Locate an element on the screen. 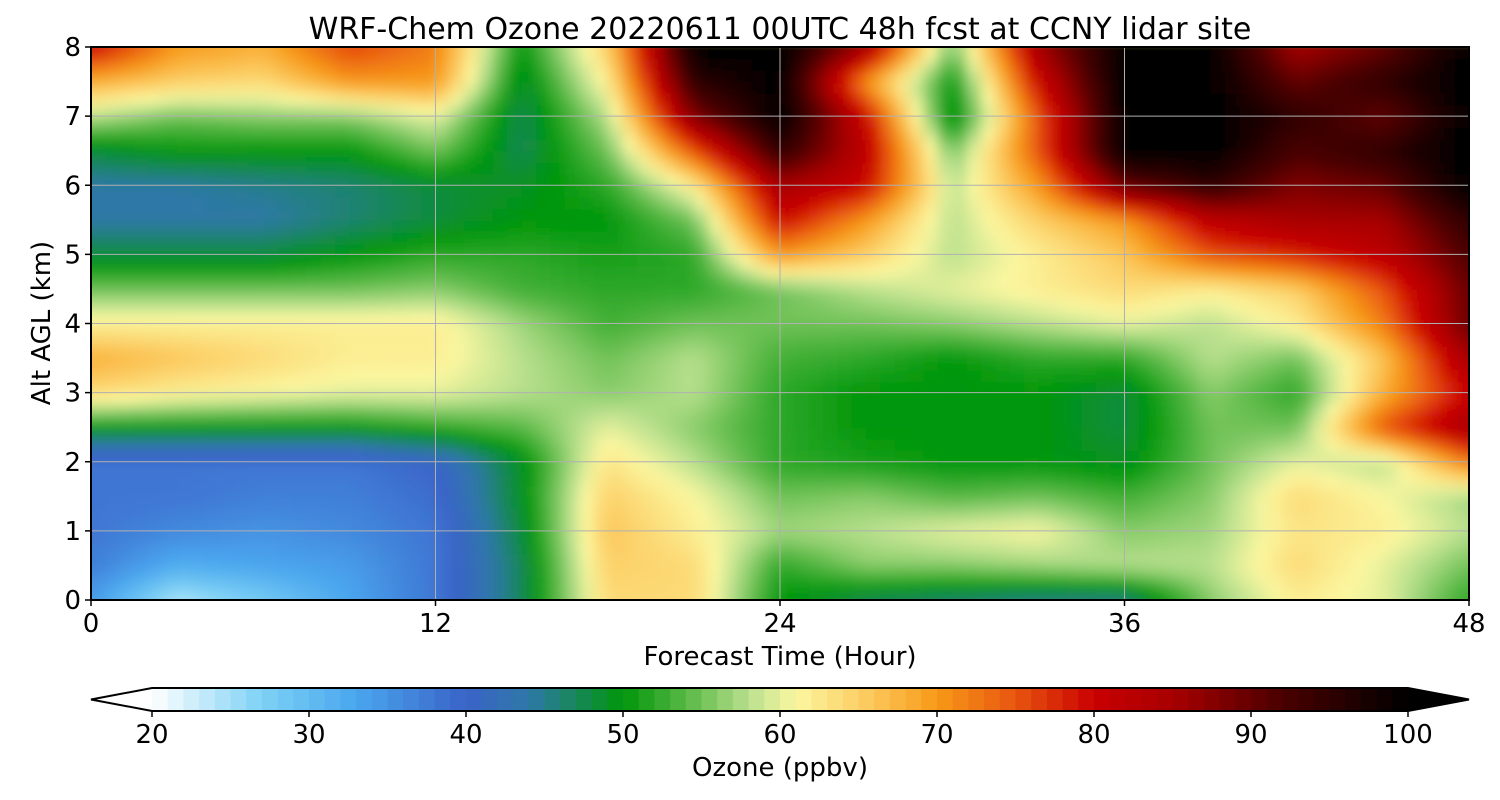 The image size is (1500, 800). x-tick-label: 12 is located at coordinates (435, 624).